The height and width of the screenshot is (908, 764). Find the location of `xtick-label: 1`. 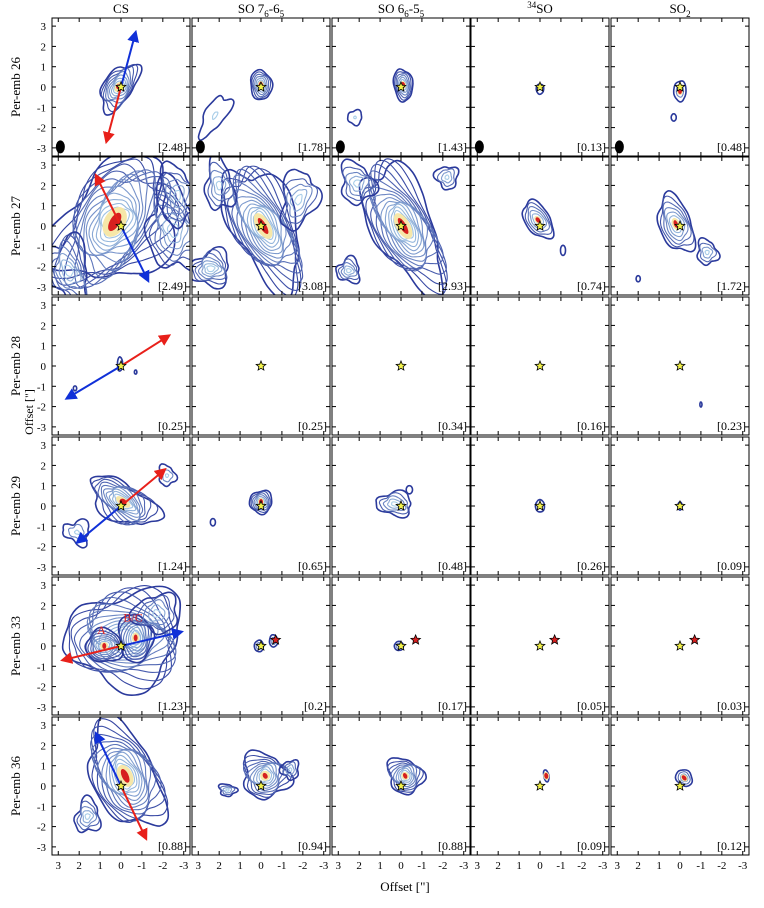

xtick-label: 1 is located at coordinates (380, 866).